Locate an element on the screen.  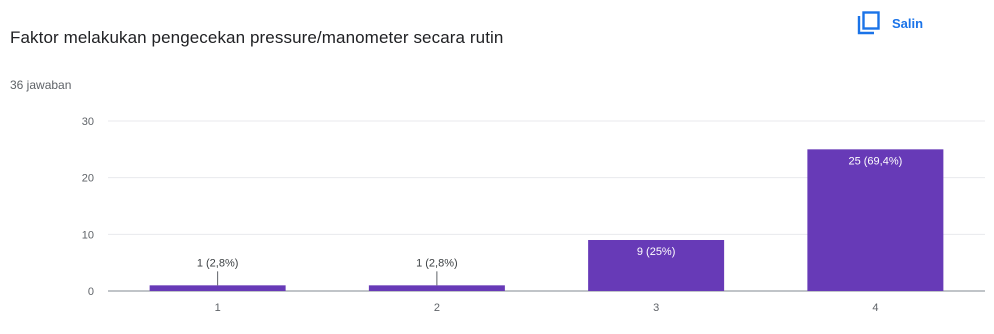
x-tick-label: 1 is located at coordinates (218, 308).